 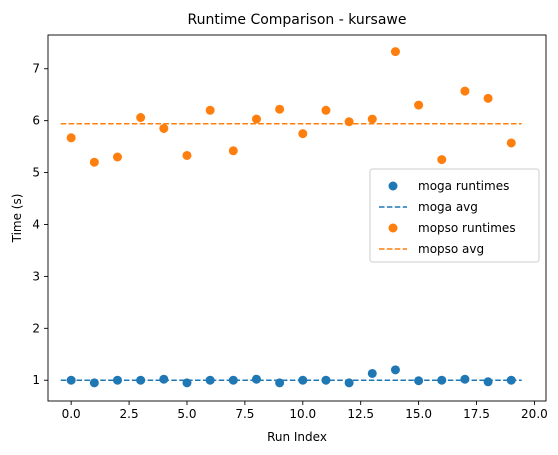 I want to click on x-tick-label: 15.0, so click(x=418, y=414).